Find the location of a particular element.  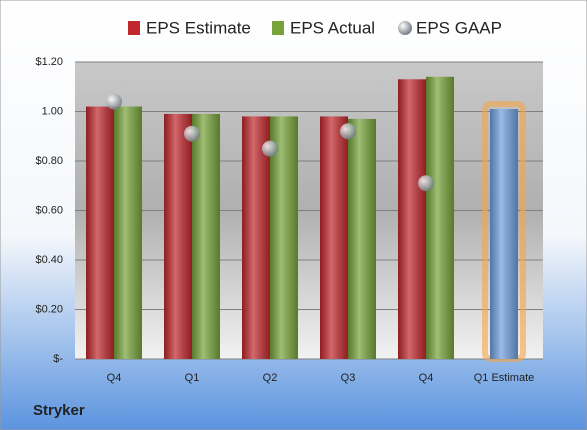

y-tick-label: $1.20 is located at coordinates (49, 62).